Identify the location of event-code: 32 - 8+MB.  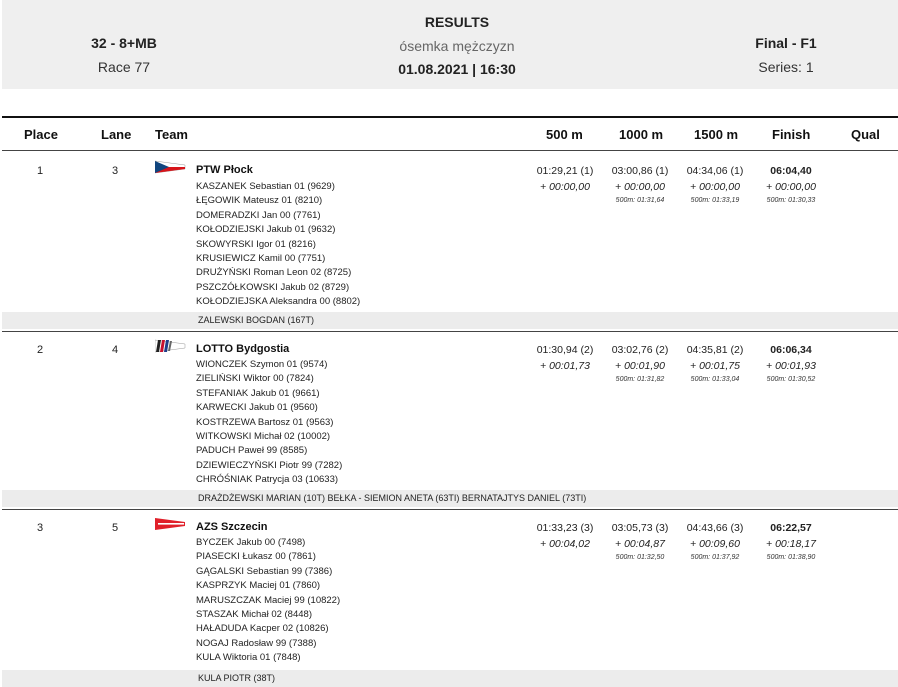
(124, 43).